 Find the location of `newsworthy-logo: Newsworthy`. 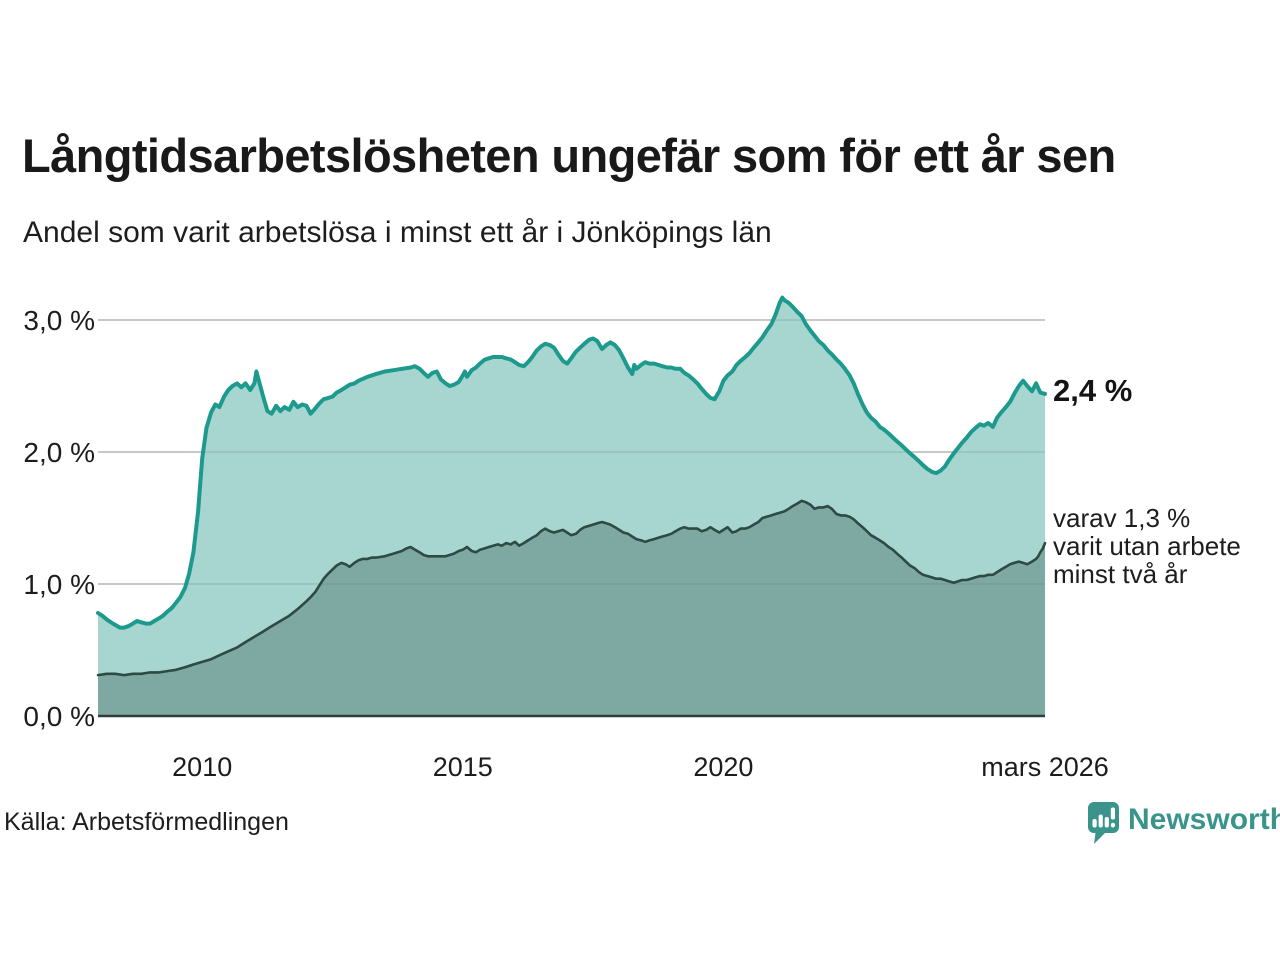

newsworthy-logo: Newsworthy is located at coordinates (1183, 823).